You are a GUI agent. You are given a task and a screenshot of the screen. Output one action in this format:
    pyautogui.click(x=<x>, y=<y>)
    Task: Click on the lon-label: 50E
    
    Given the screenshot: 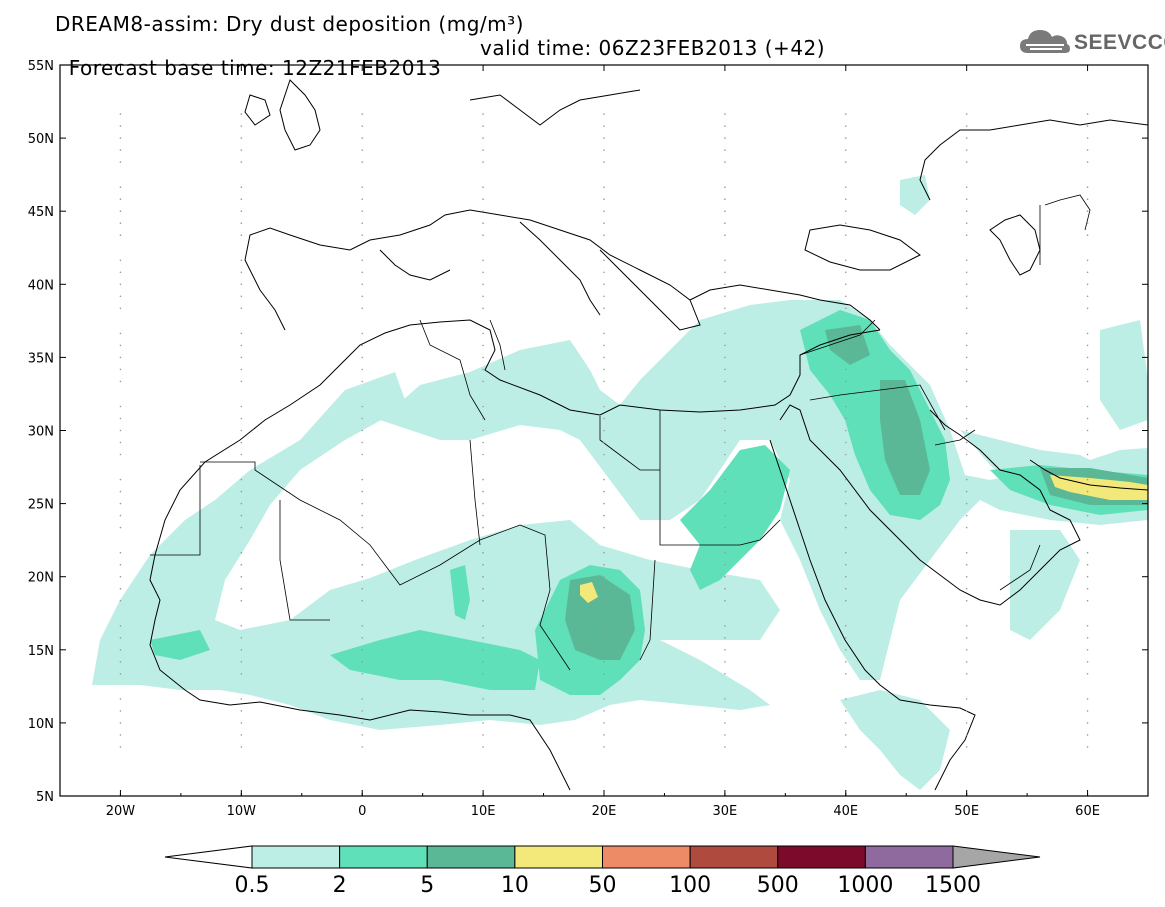 What is the action you would take?
    pyautogui.click(x=966, y=811)
    